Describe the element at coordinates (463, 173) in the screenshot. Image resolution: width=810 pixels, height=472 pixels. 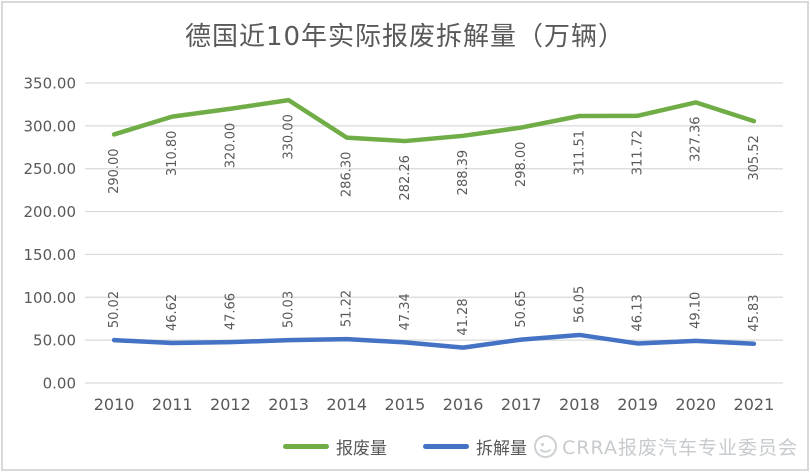
I see `data-label: 288.39` at that location.